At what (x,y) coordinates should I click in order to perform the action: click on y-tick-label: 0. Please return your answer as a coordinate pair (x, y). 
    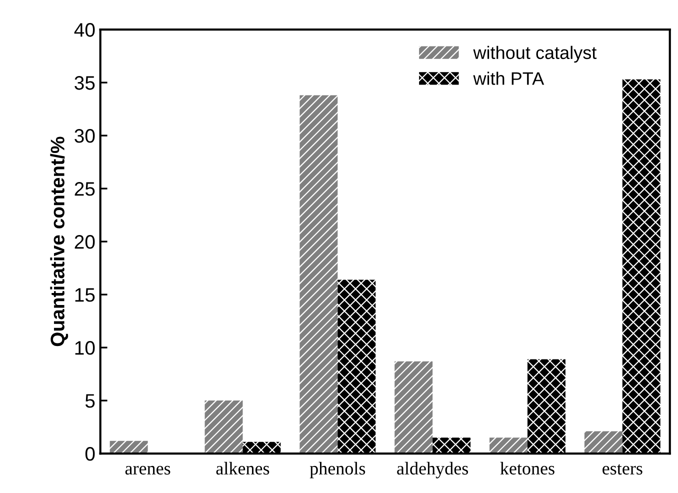
    Looking at the image, I should click on (90, 454).